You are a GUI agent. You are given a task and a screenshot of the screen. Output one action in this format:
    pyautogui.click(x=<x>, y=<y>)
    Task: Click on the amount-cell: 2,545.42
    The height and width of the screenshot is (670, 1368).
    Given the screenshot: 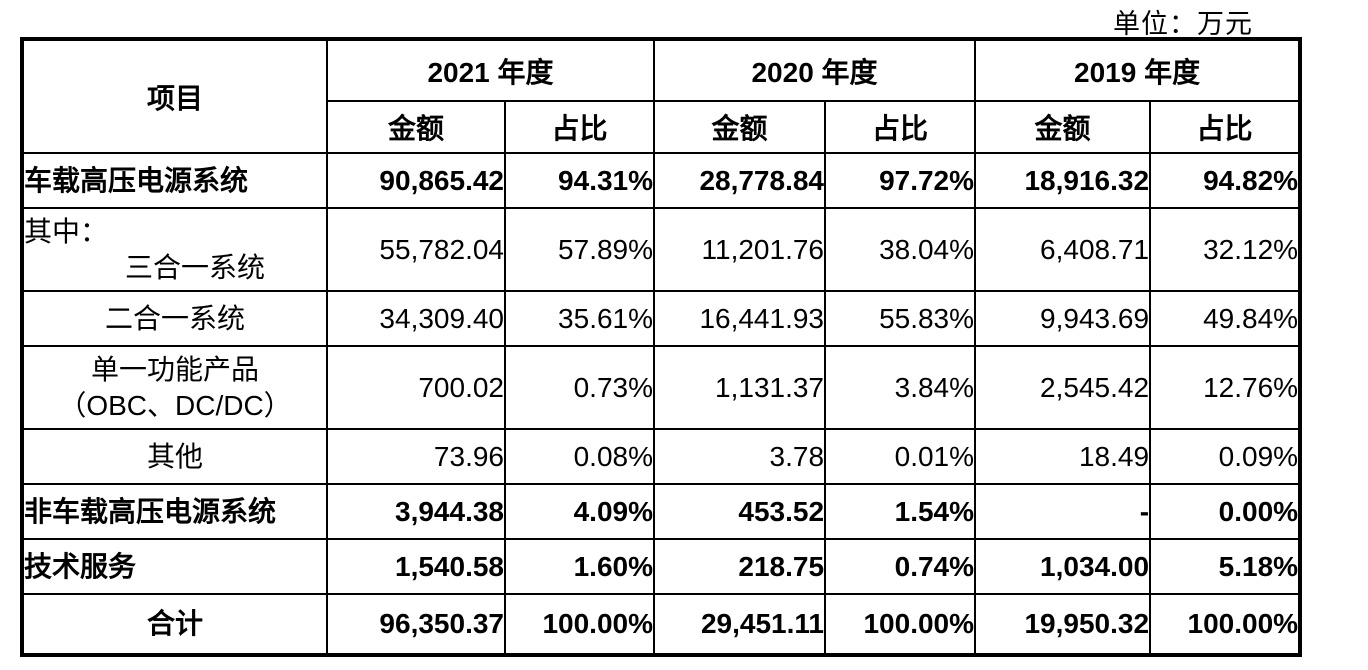 What is the action you would take?
    pyautogui.click(x=1063, y=387)
    